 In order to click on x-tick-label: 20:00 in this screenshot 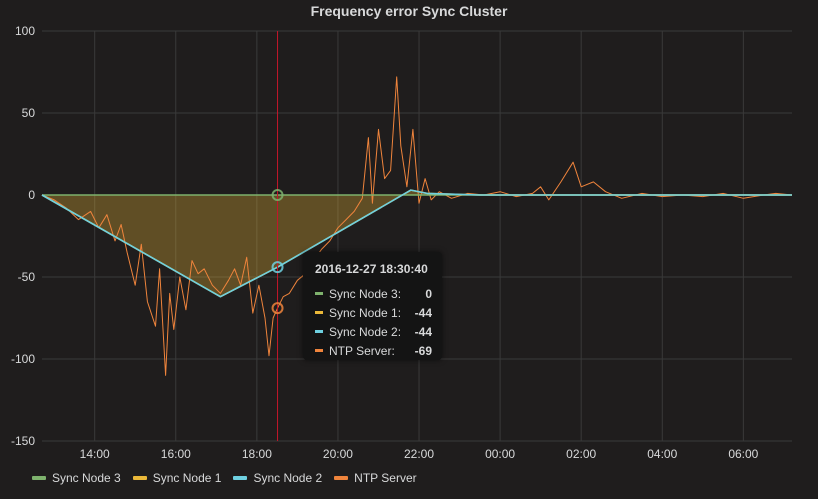, I will do `click(338, 454)`.